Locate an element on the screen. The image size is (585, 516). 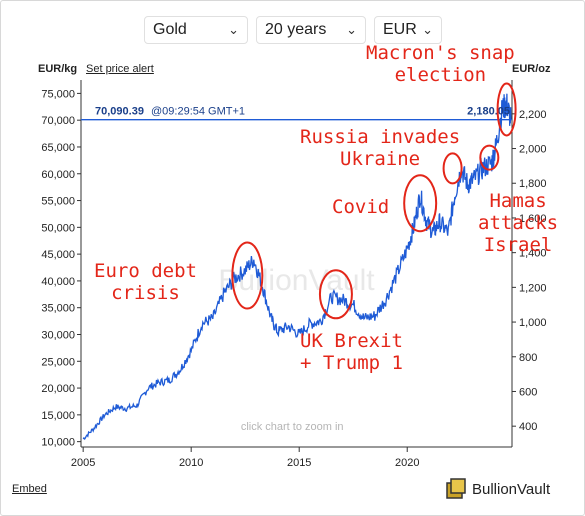
gold-bar-icon is located at coordinates (456, 488).